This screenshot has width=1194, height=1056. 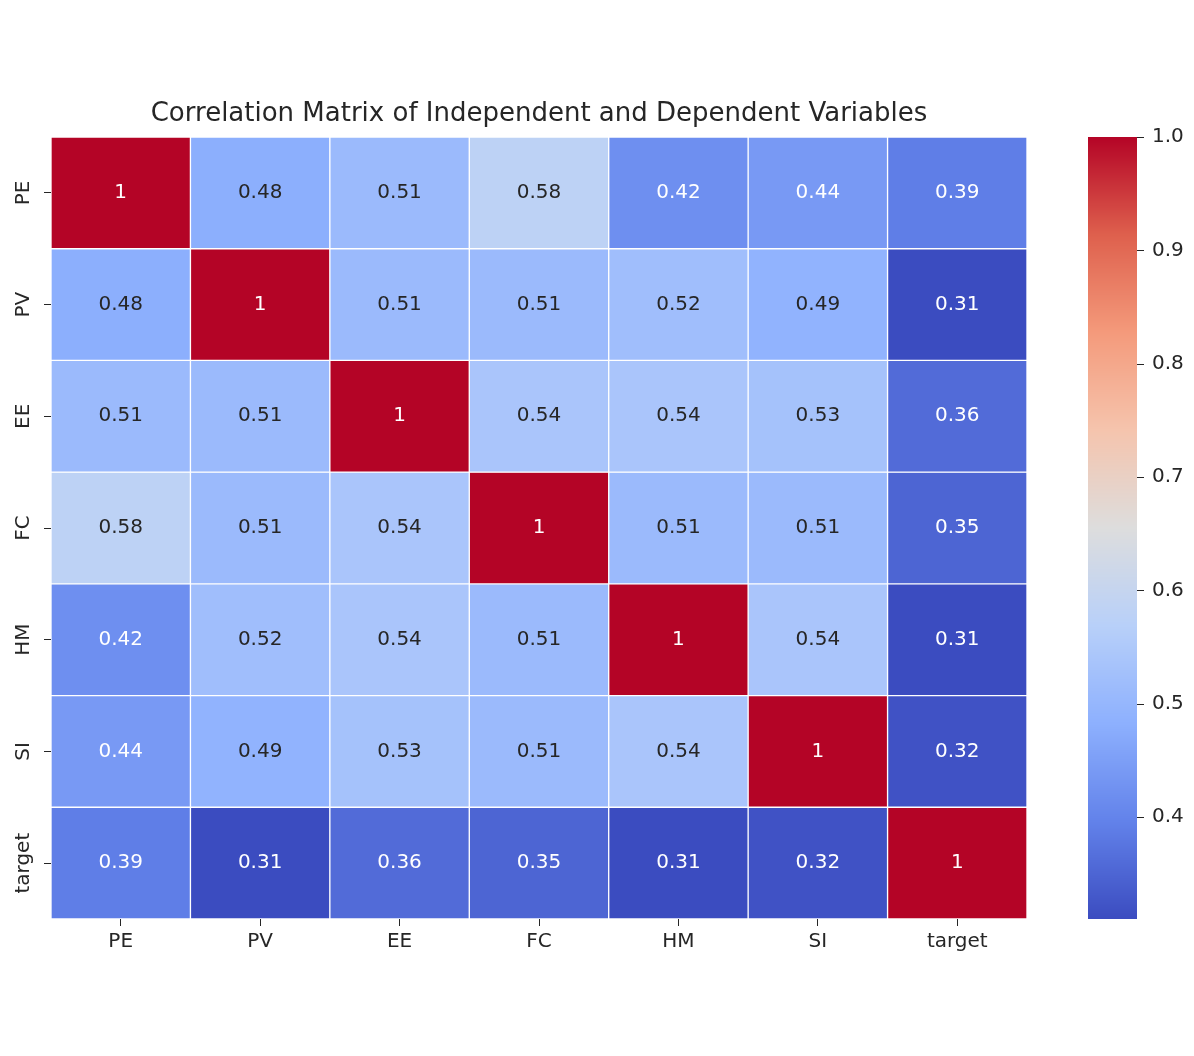 I want to click on color-bar-label: 0.6, so click(x=1168, y=588).